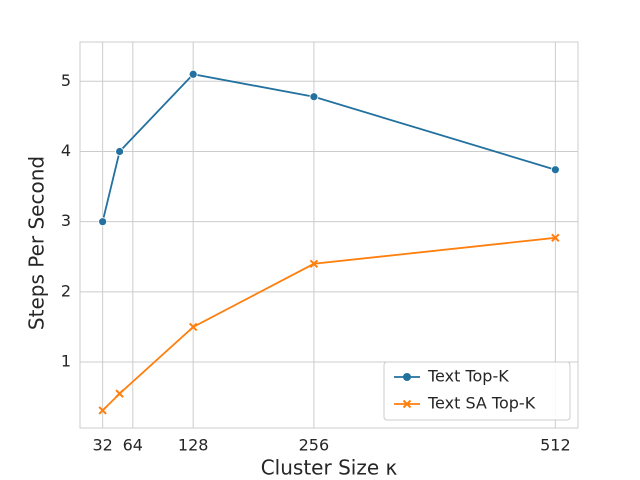  What do you see at coordinates (314, 445) in the screenshot?
I see `x-tick-label: 256` at bounding box center [314, 445].